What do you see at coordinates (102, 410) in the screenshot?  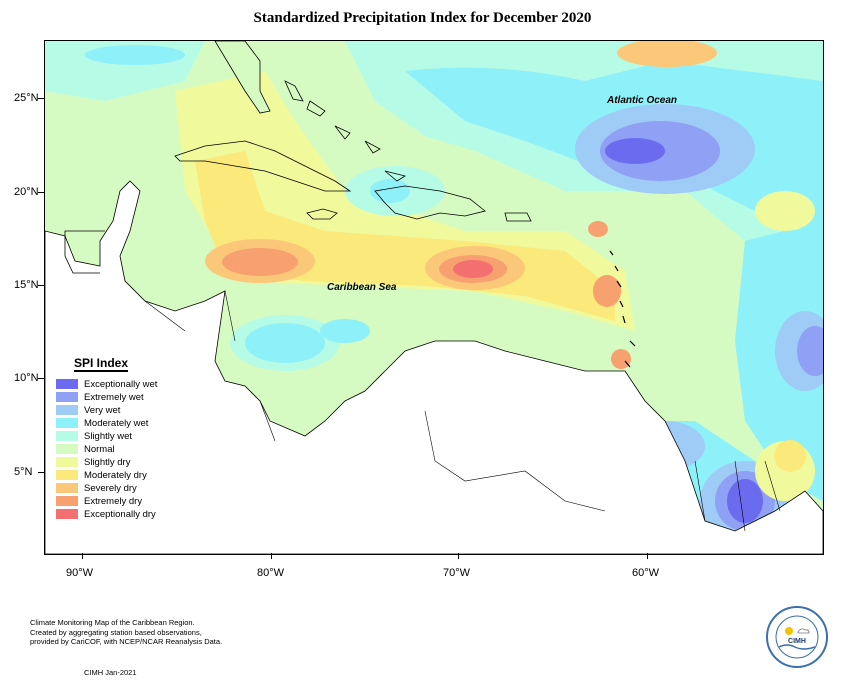 I see `legend-label: Very wet` at bounding box center [102, 410].